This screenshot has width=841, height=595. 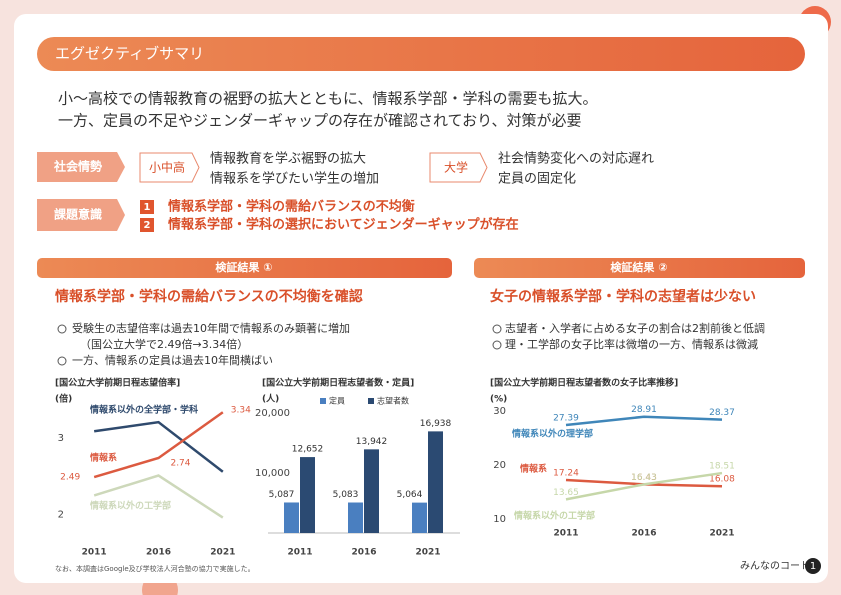 I want to click on bullet-text: 受験生の志望倍率は過去10年間で情報系のみ顕著に増加, so click(x=211, y=328).